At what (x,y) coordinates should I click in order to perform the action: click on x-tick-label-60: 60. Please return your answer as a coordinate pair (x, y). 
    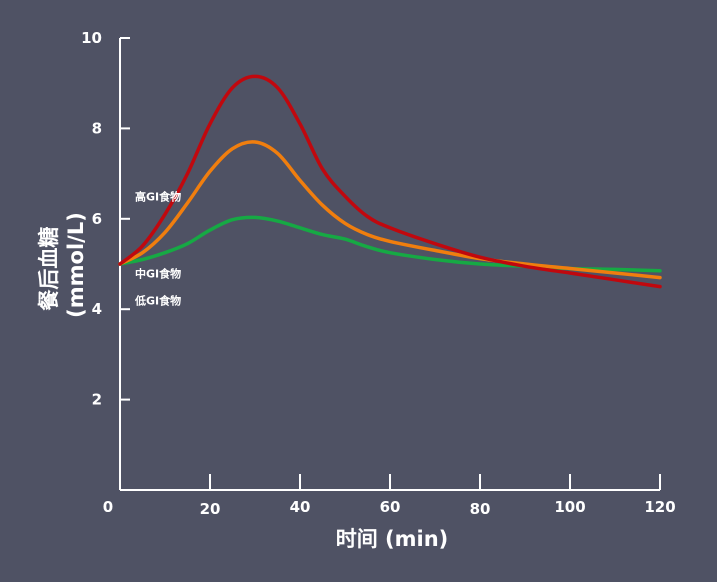
    Looking at the image, I should click on (390, 507).